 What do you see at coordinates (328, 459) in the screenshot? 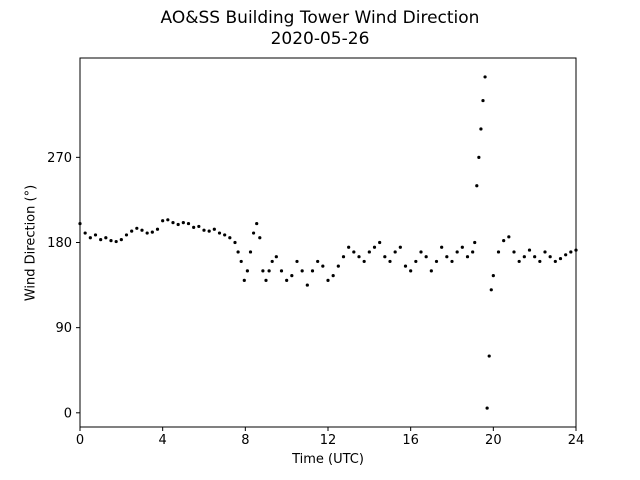
I see `x-axis-label: Time (UTC)` at bounding box center [328, 459].